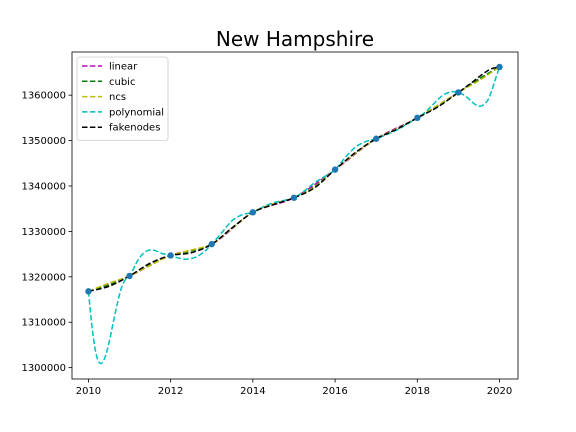  I want to click on legend-label-fakenodes: fakenodes, so click(134, 128).